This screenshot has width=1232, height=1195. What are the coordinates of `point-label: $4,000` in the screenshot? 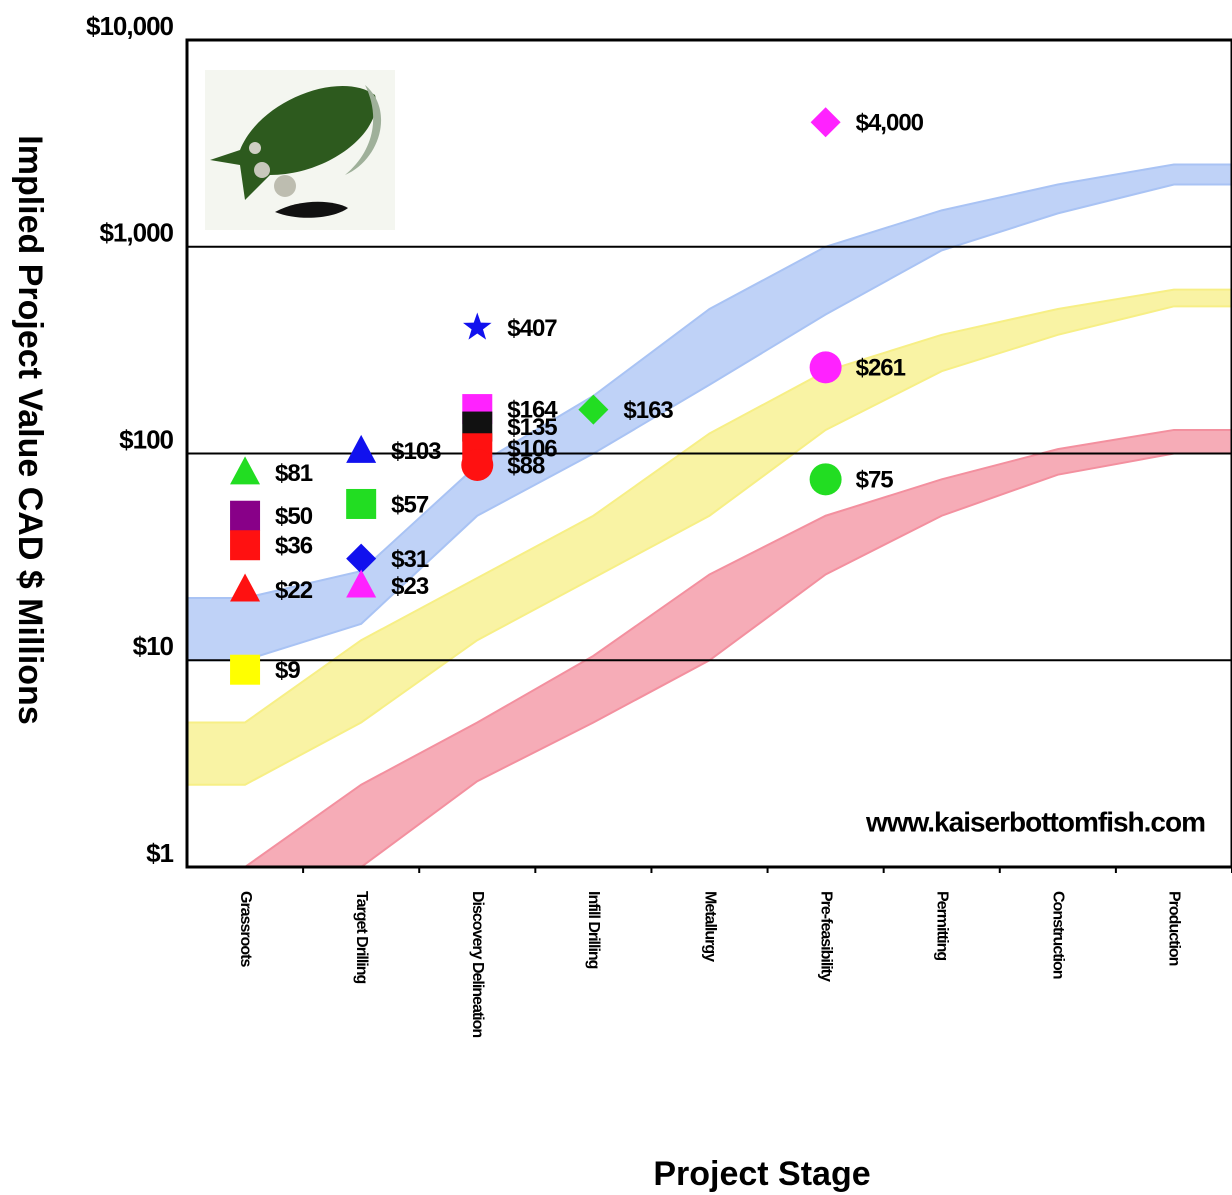 It's located at (890, 123).